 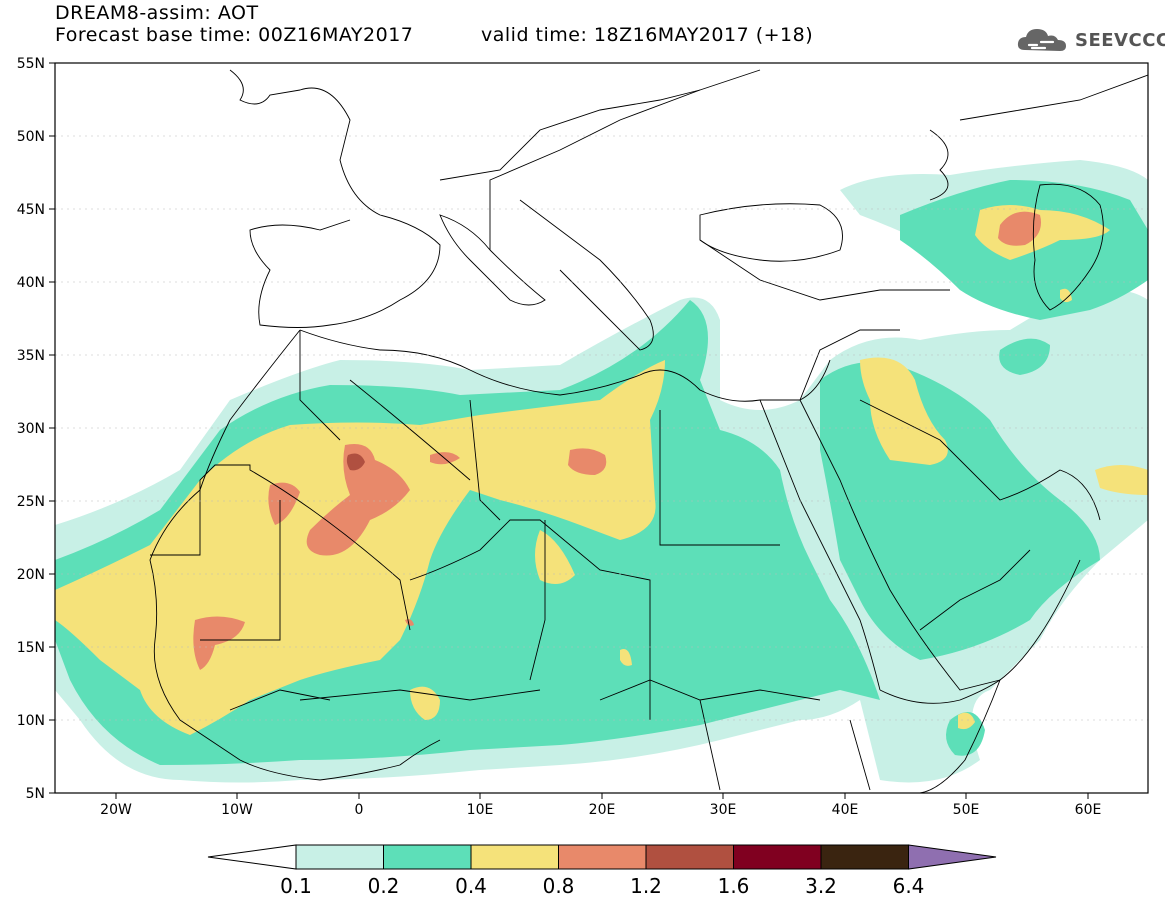 I want to click on lat-label: 15N, so click(x=31, y=648).